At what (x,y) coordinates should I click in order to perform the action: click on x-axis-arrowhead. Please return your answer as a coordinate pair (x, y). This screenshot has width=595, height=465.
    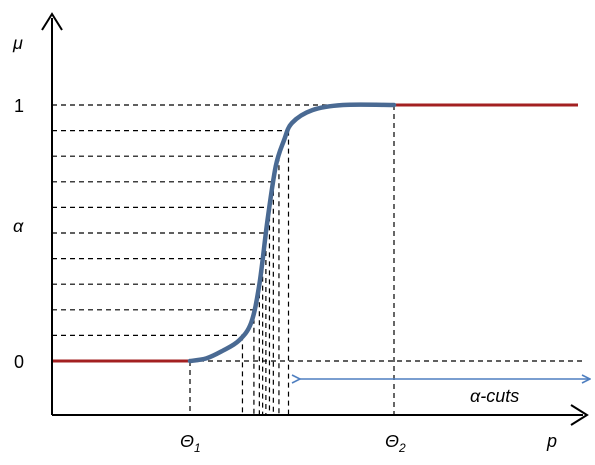
    Looking at the image, I should click on (579, 415).